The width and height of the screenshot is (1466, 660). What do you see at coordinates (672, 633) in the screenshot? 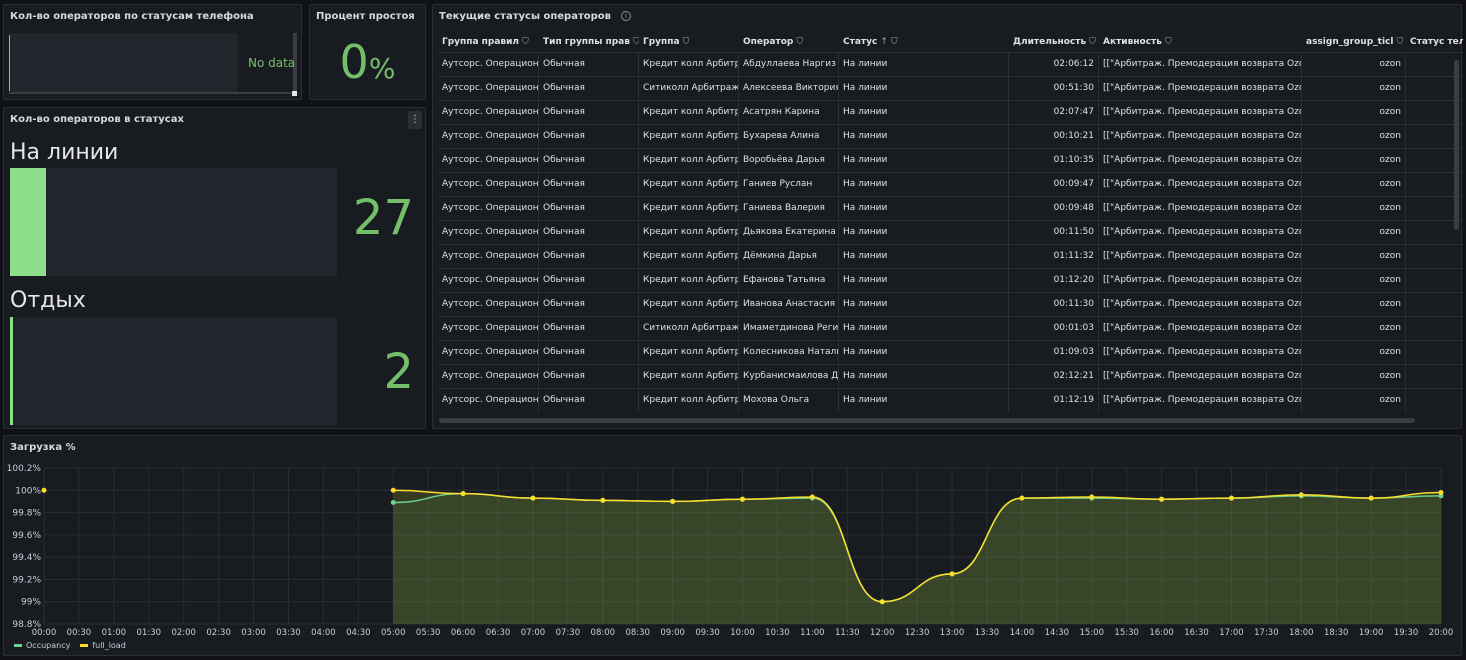
I see `x-tick-label: 09:00` at bounding box center [672, 633].